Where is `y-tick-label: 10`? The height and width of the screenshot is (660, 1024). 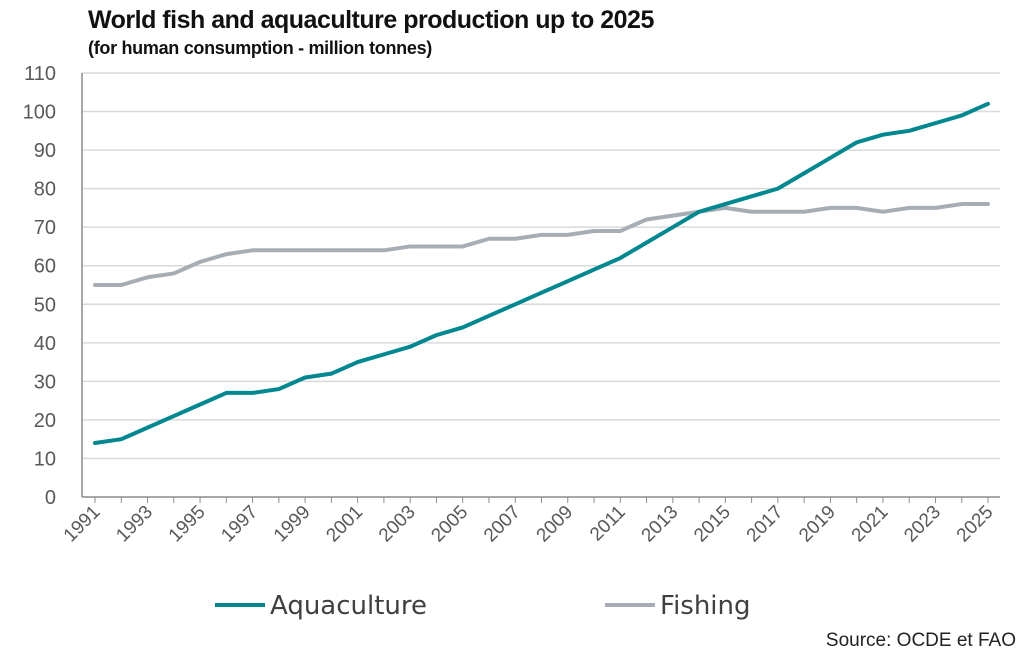 y-tick-label: 10 is located at coordinates (45, 459).